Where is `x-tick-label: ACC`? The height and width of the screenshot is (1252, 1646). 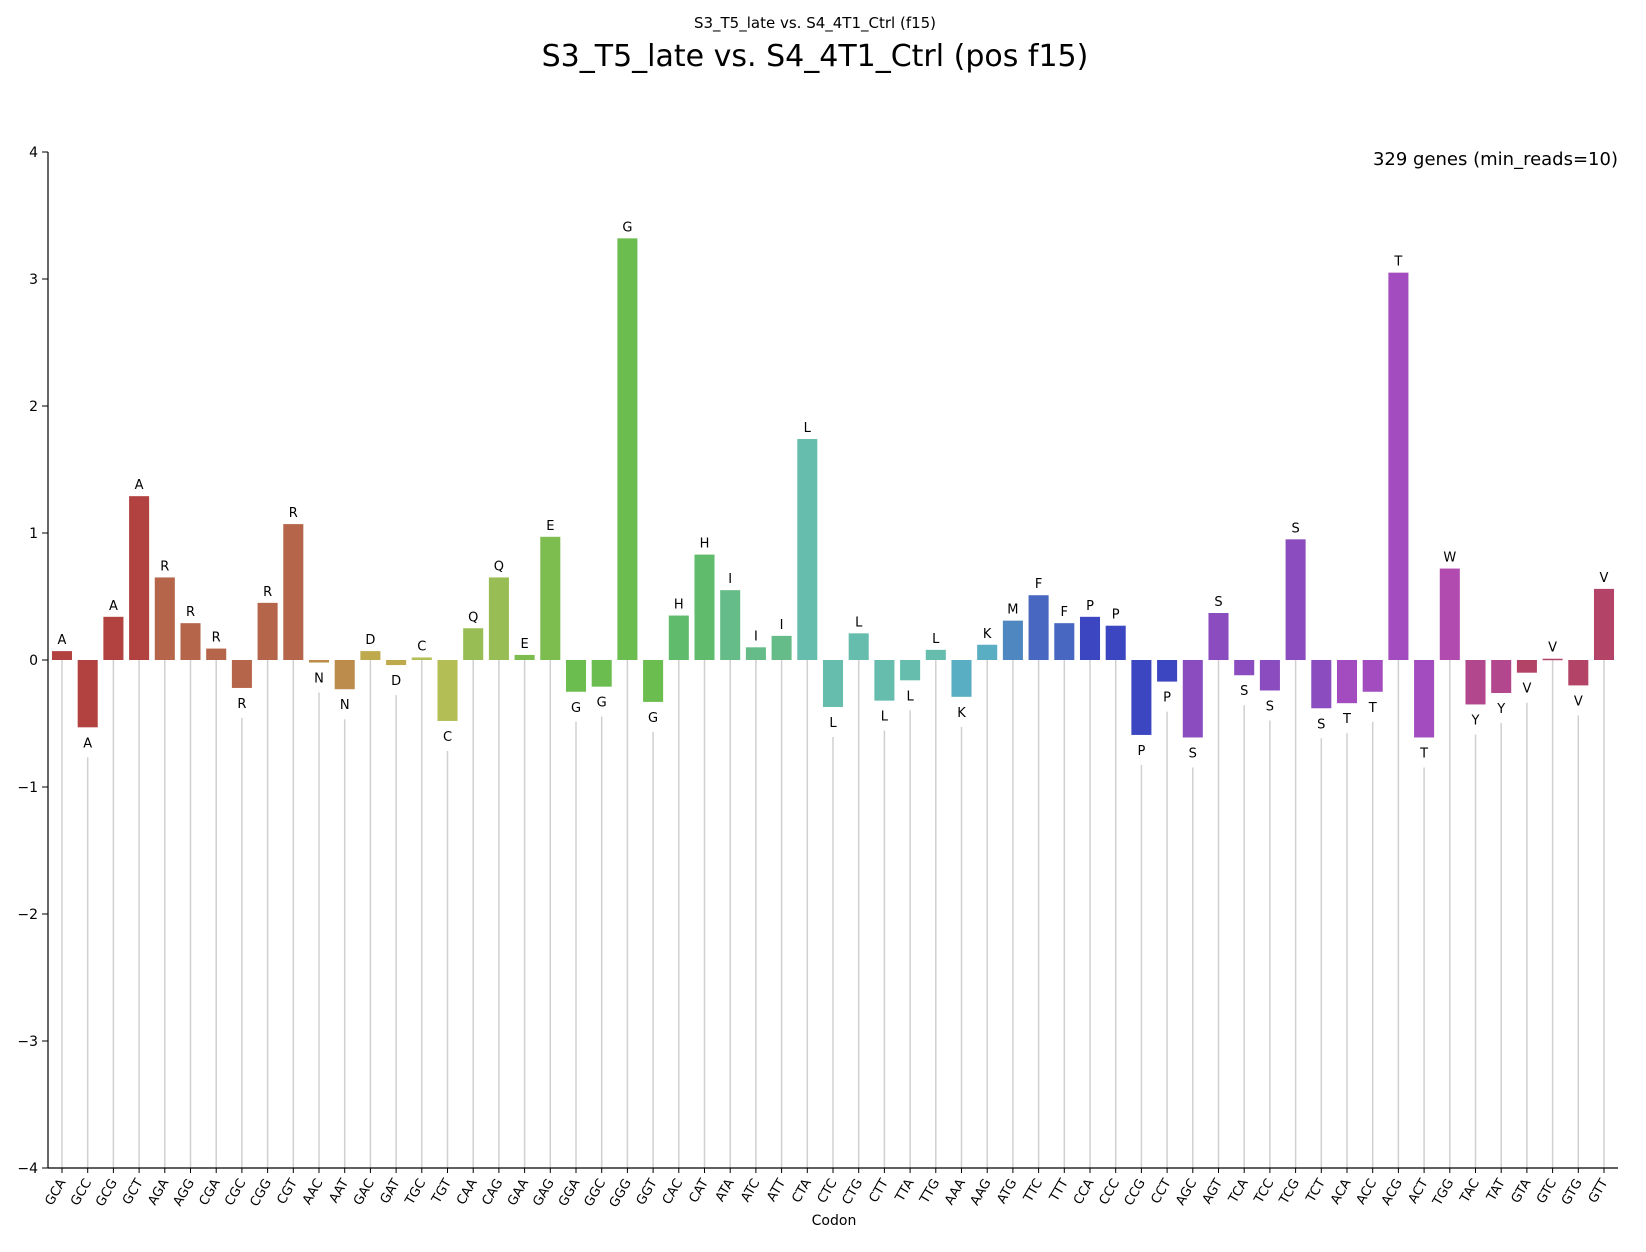
x-tick-label: ACC is located at coordinates (1367, 1192).